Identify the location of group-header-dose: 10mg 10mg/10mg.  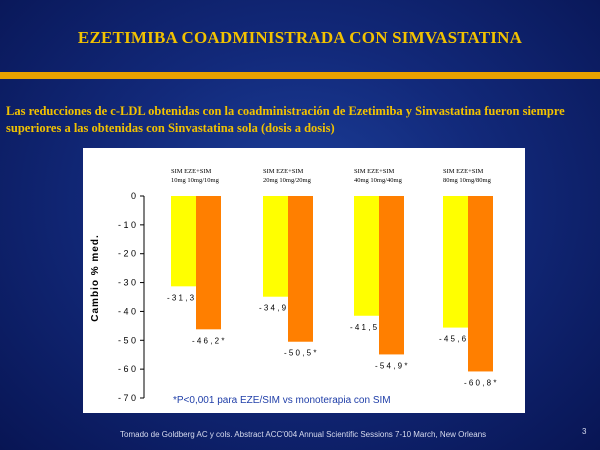
(195, 180).